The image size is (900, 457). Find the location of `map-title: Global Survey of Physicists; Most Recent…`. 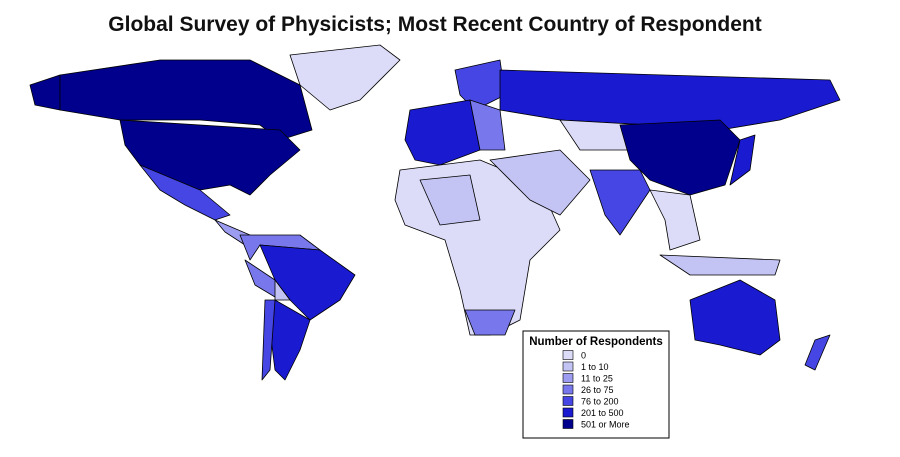

map-title: Global Survey of Physicists; Most Recent… is located at coordinates (434, 24).